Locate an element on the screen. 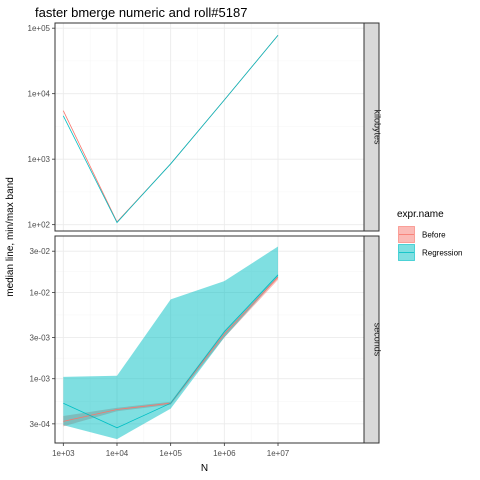 The image size is (480, 480). x-tick-label: 1e+03 is located at coordinates (63, 453).